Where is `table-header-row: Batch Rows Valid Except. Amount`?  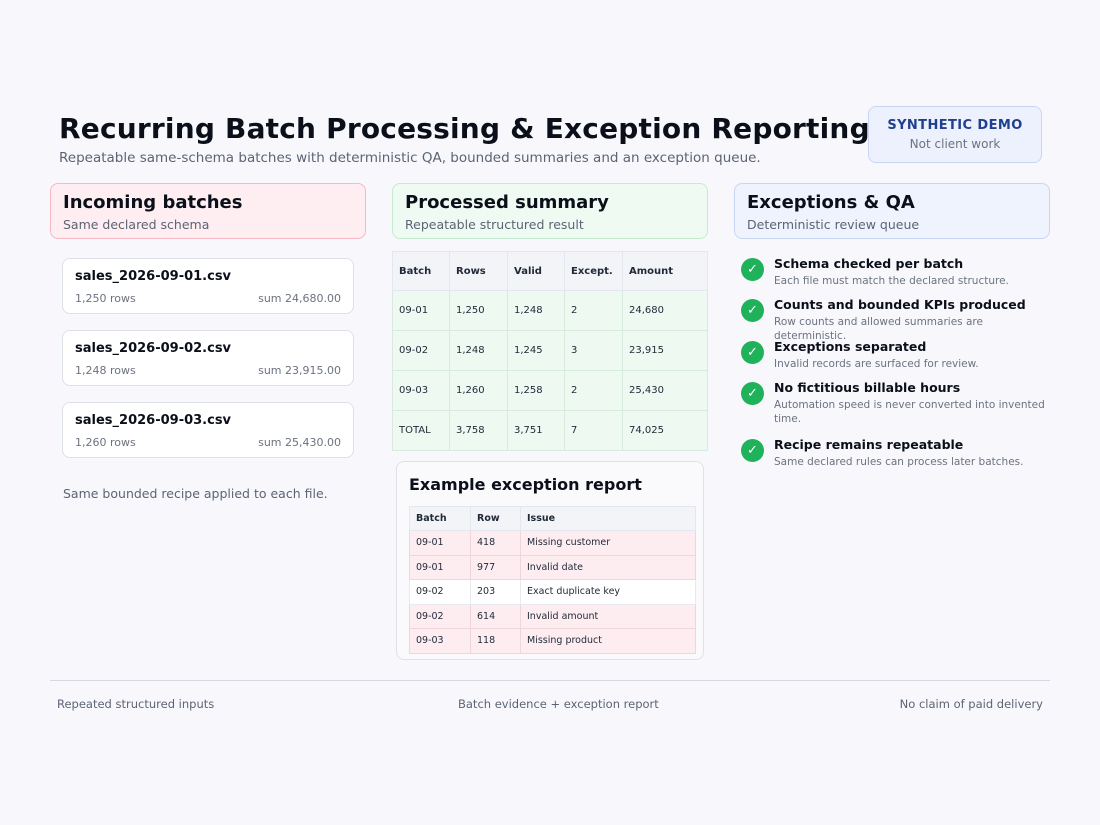
table-header-row: Batch Rows Valid Except. Amount is located at coordinates (550, 271).